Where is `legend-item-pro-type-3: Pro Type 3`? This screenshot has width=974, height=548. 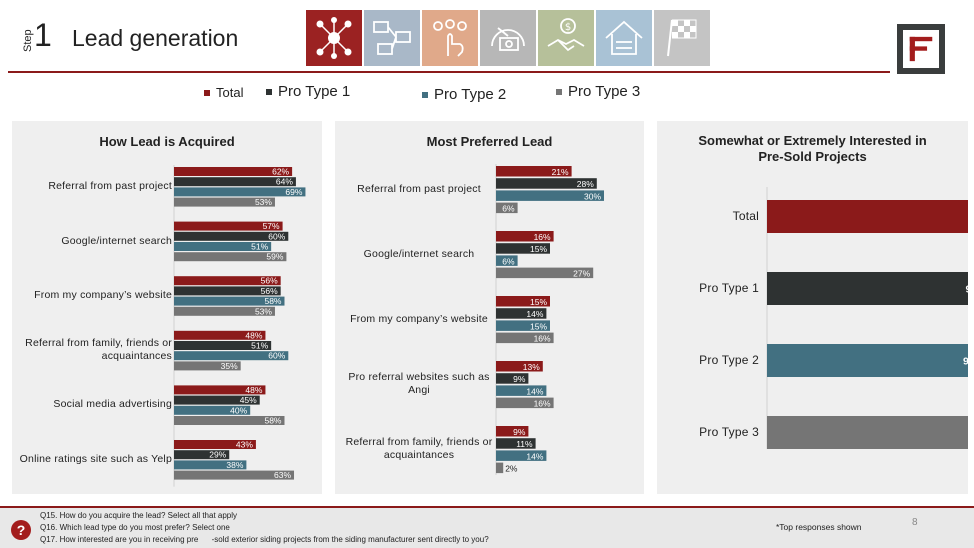 legend-item-pro-type-3: Pro Type 3 is located at coordinates (598, 91).